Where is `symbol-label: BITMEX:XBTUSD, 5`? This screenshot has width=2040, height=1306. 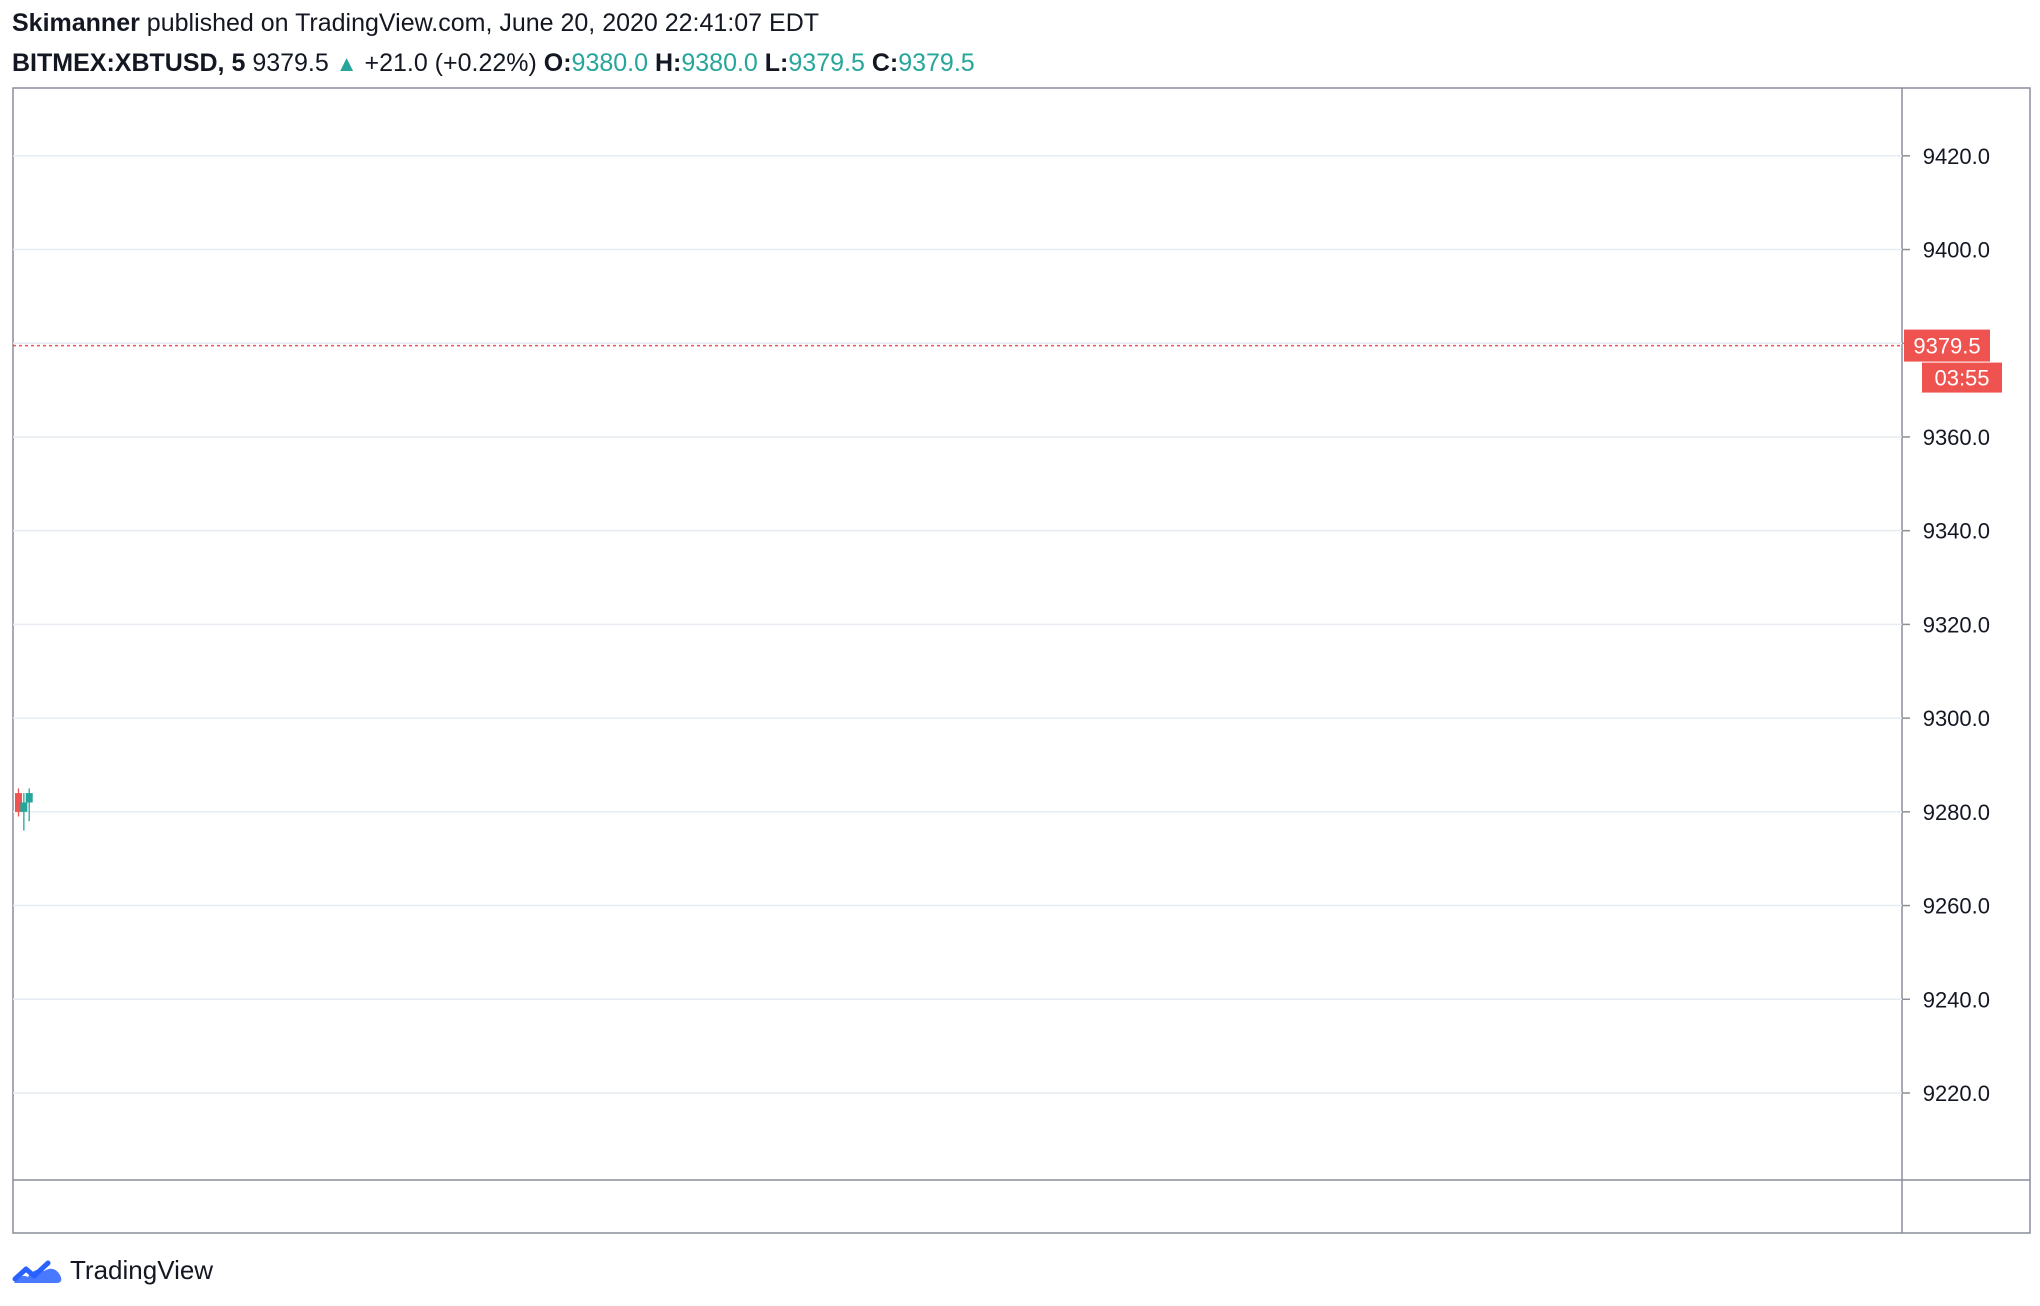
symbol-label: BITMEX:XBTUSD, 5 is located at coordinates (129, 63).